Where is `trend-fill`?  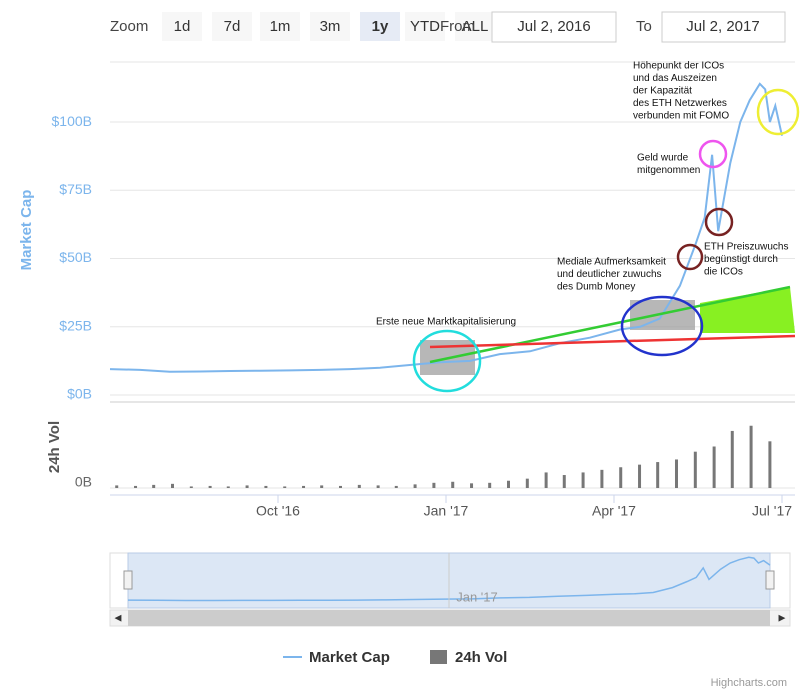 trend-fill is located at coordinates (747, 310).